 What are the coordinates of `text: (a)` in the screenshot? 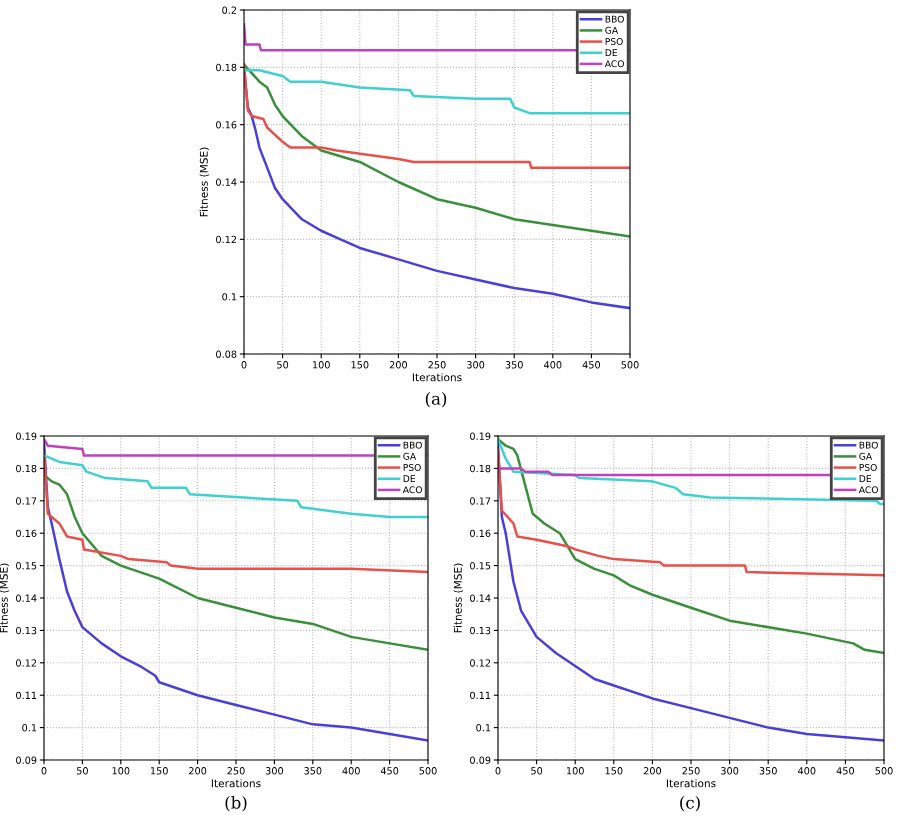 It's located at (436, 399).